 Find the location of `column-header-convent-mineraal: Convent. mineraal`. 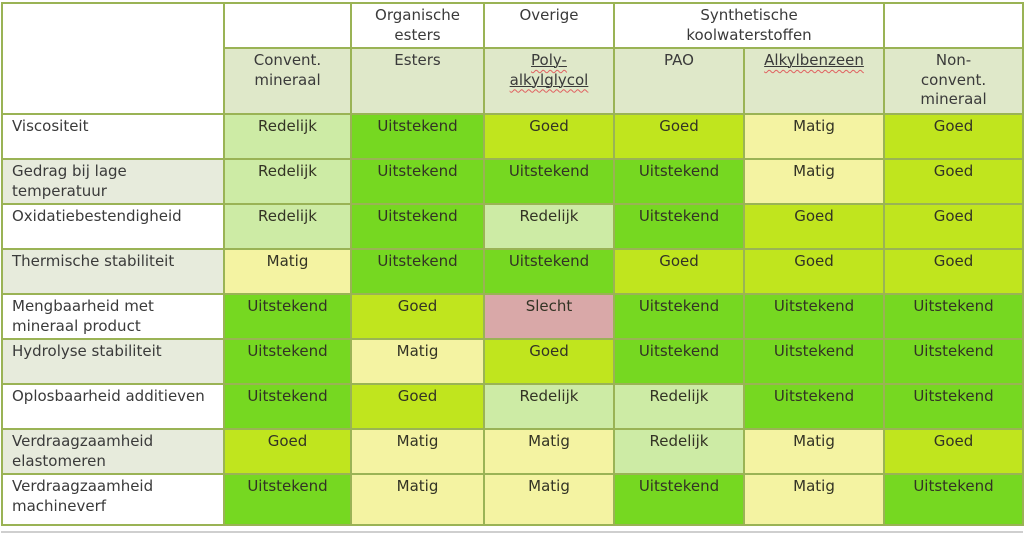

column-header-convent-mineraal: Convent. mineraal is located at coordinates (287, 81).